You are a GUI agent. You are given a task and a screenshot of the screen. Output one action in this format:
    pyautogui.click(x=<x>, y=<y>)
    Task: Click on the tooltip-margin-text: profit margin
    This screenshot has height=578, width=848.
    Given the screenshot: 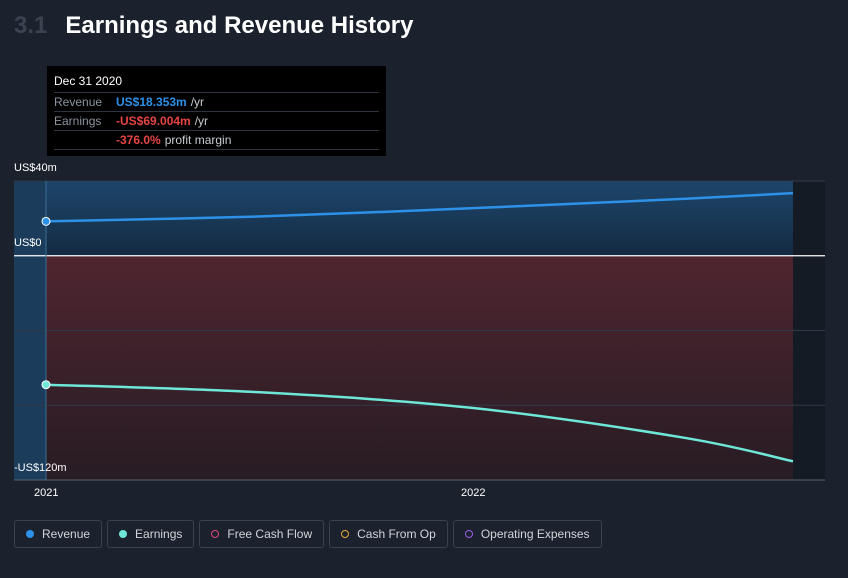 What is the action you would take?
    pyautogui.click(x=198, y=140)
    